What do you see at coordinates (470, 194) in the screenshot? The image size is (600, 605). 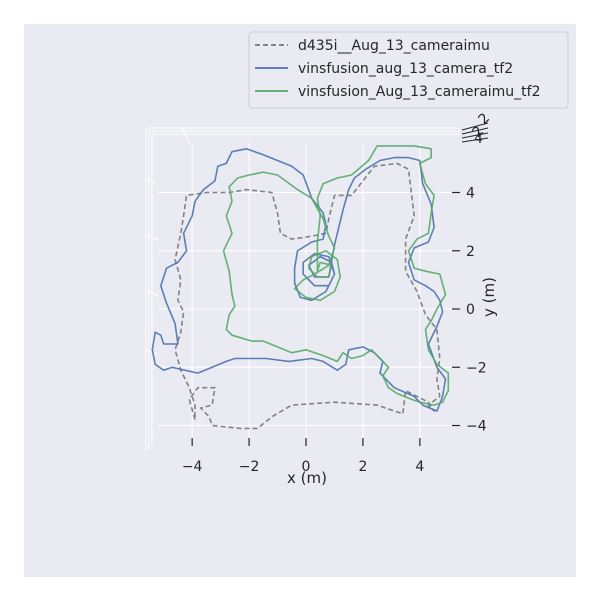 I see `y-tick-label: 4` at bounding box center [470, 194].